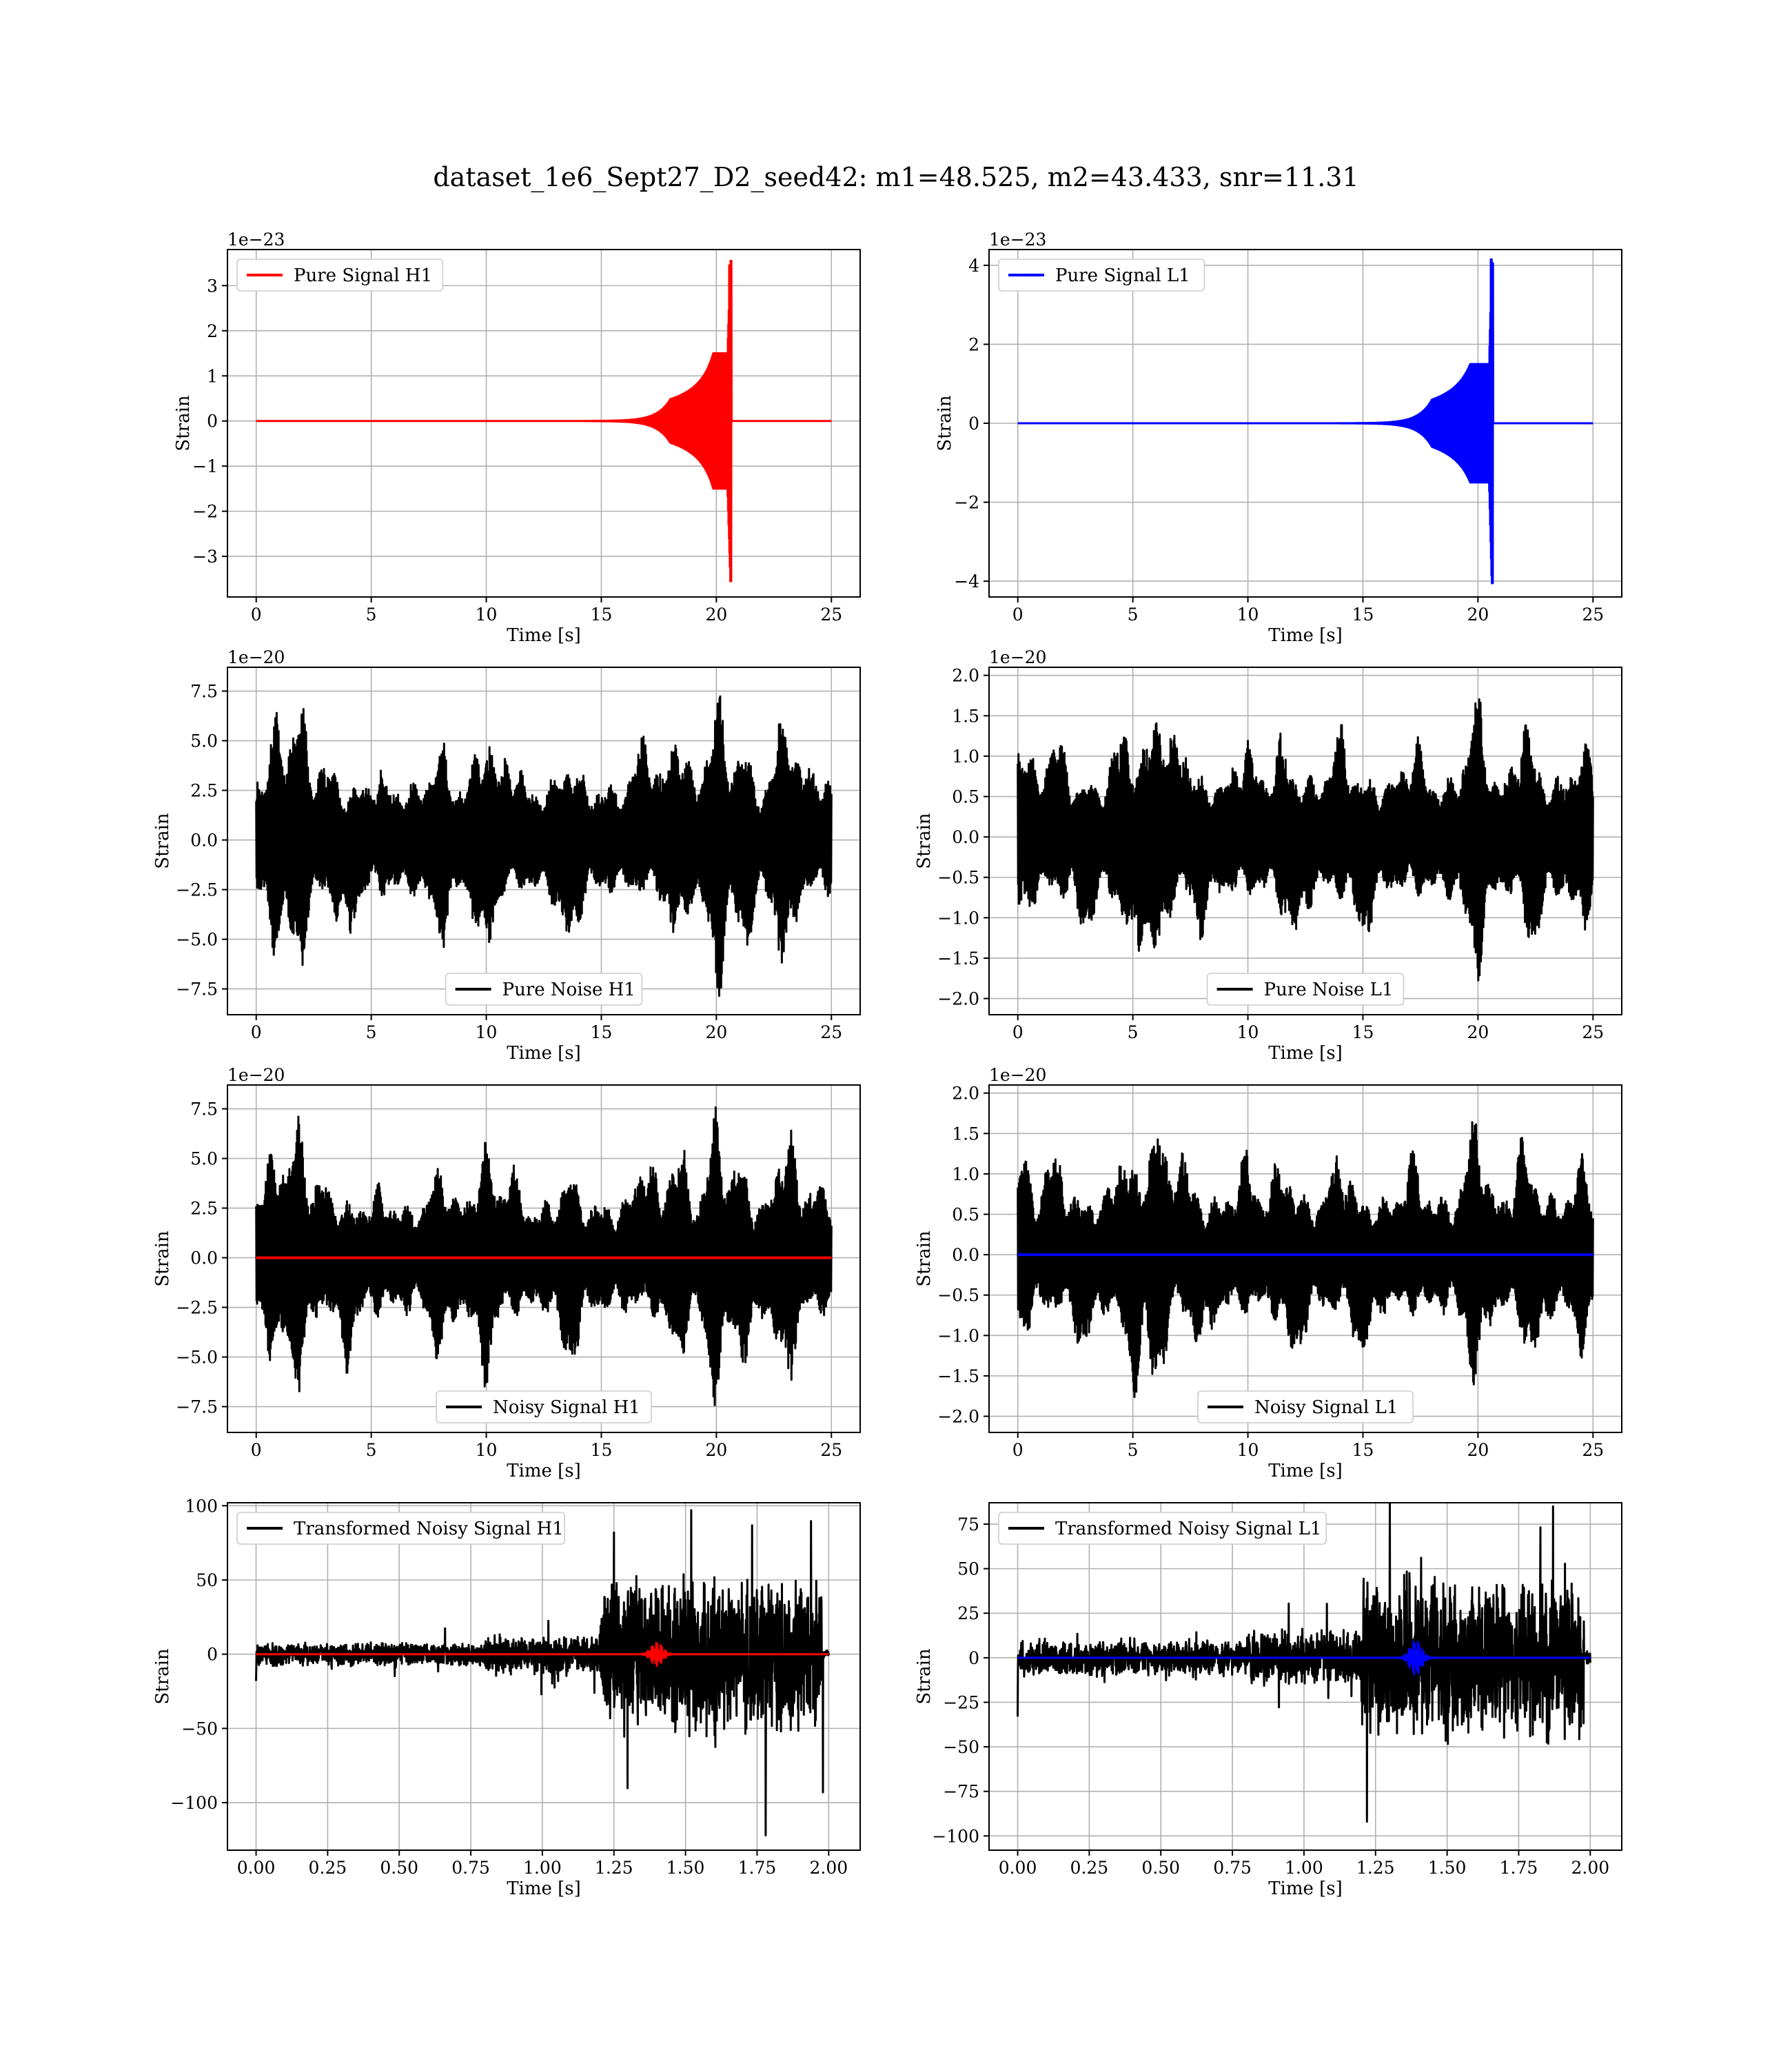 Image resolution: width=1792 pixels, height=2068 pixels. What do you see at coordinates (197, 1308) in the screenshot?
I see `y-tick-label: −2.5` at bounding box center [197, 1308].